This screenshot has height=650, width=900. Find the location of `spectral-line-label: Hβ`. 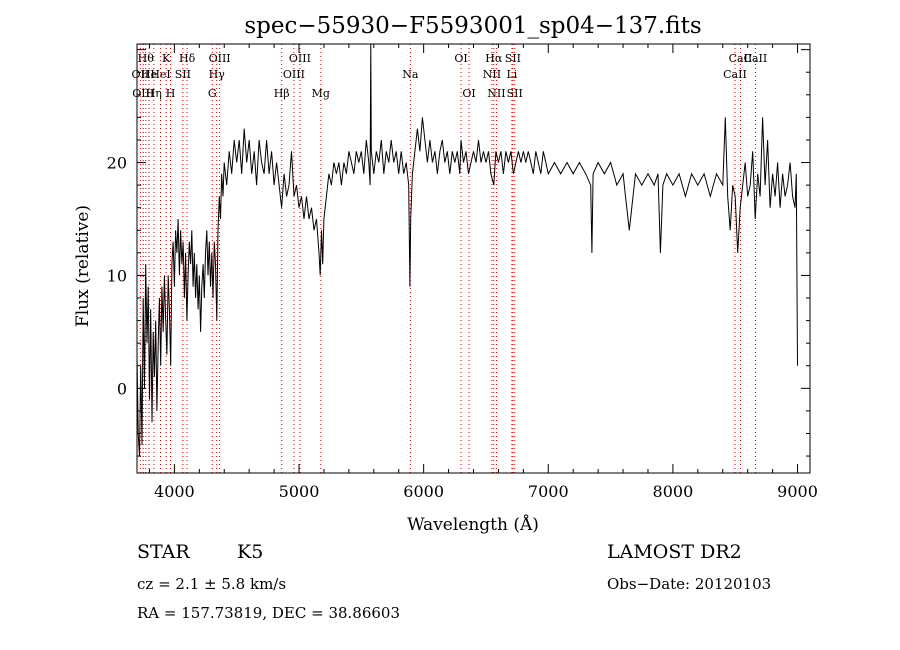

spectral-line-label: Hβ is located at coordinates (282, 93).